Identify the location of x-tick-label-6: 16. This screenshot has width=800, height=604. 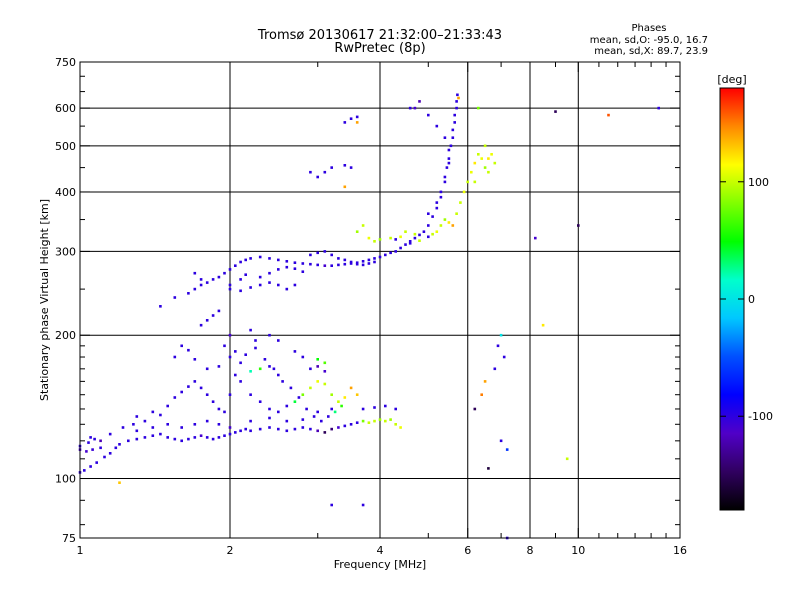
(680, 550).